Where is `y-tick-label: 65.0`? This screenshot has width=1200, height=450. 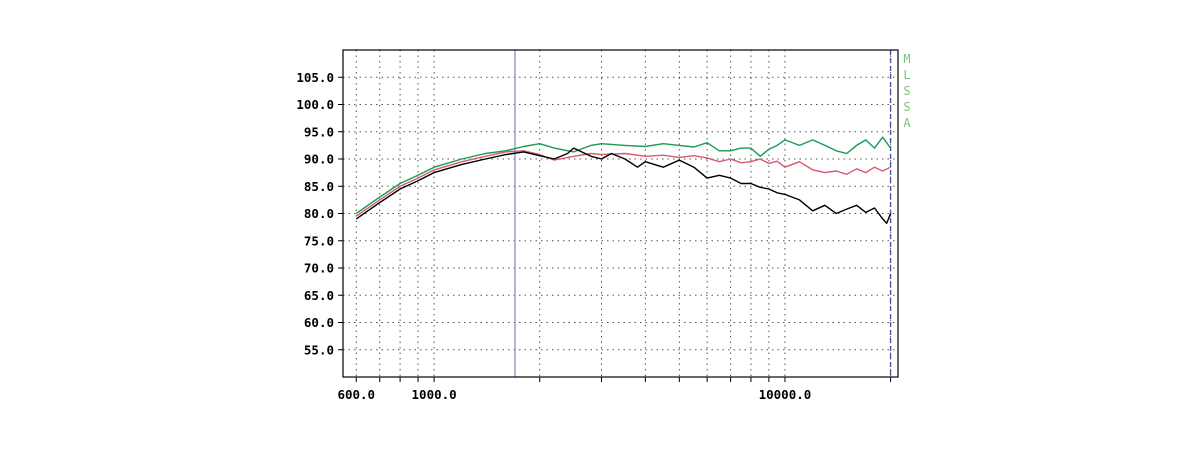
y-tick-label: 65.0 is located at coordinates (319, 295).